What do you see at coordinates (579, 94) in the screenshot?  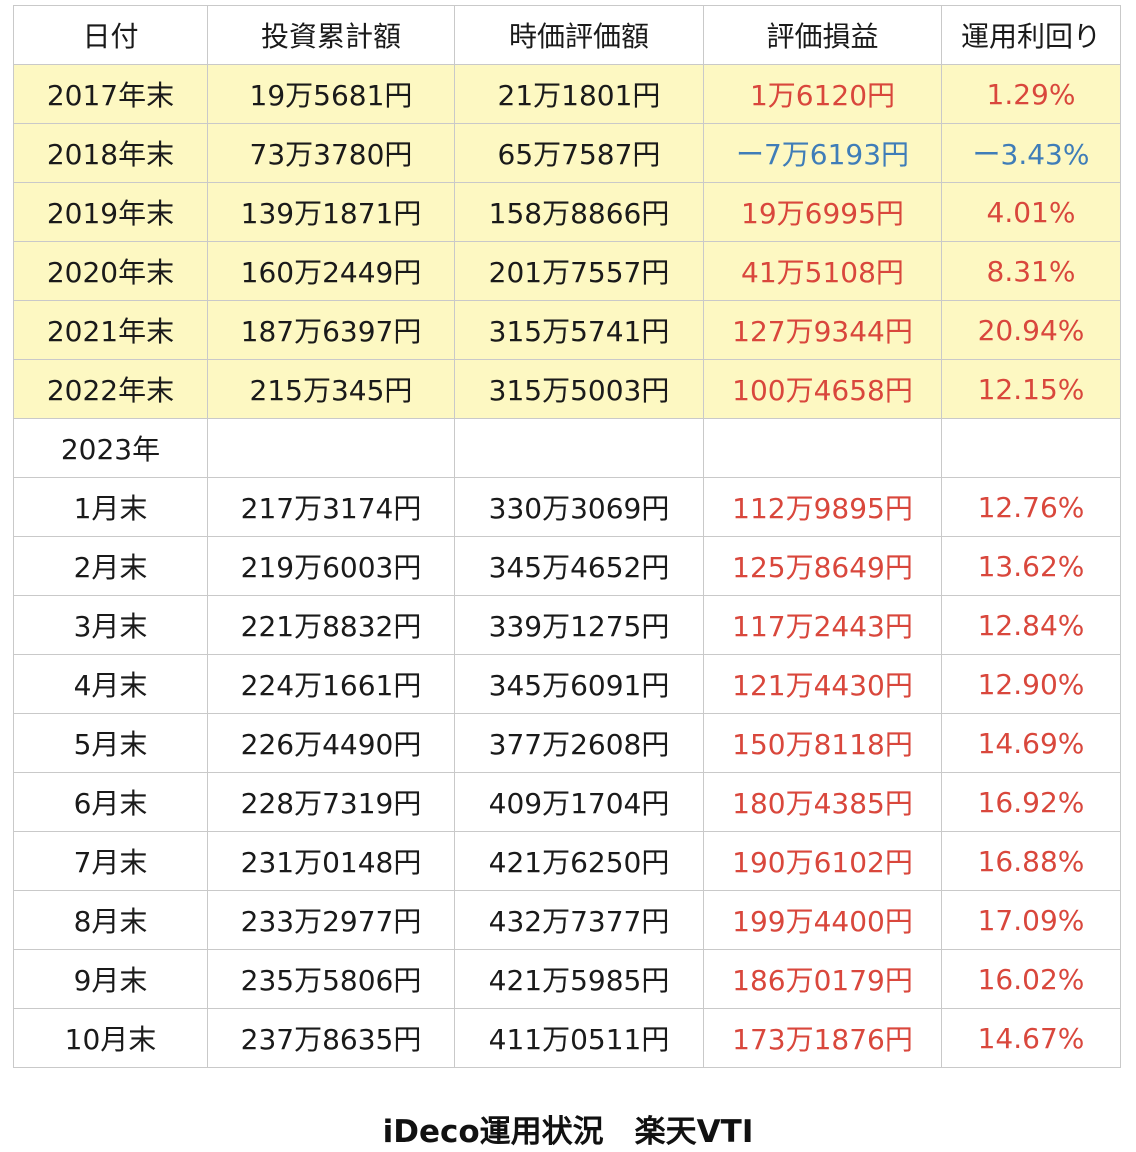 I see `cell-market: 21万1801円` at bounding box center [579, 94].